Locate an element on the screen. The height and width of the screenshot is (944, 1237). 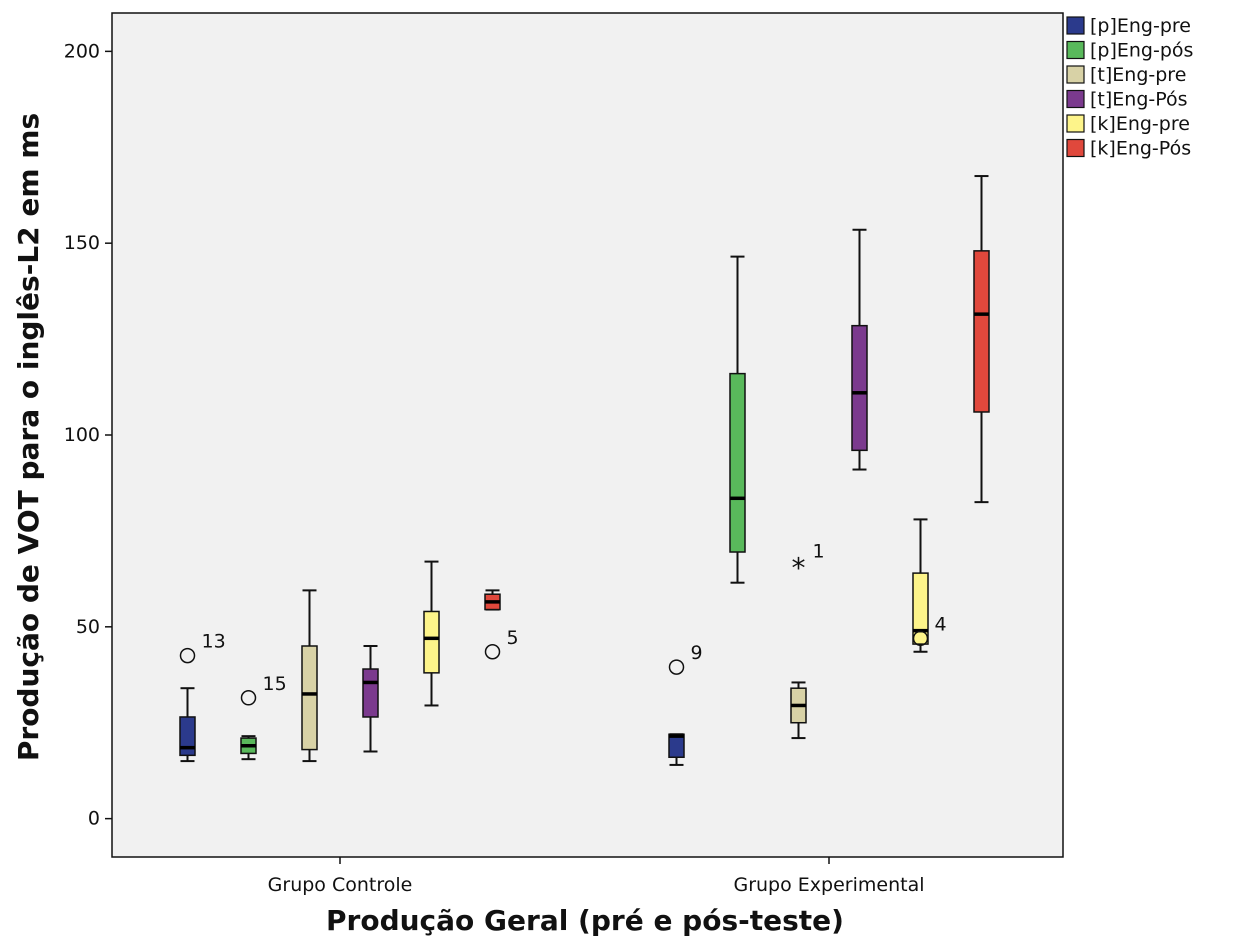
legend-item: [t]Eng-Pós is located at coordinates (1127, 100).